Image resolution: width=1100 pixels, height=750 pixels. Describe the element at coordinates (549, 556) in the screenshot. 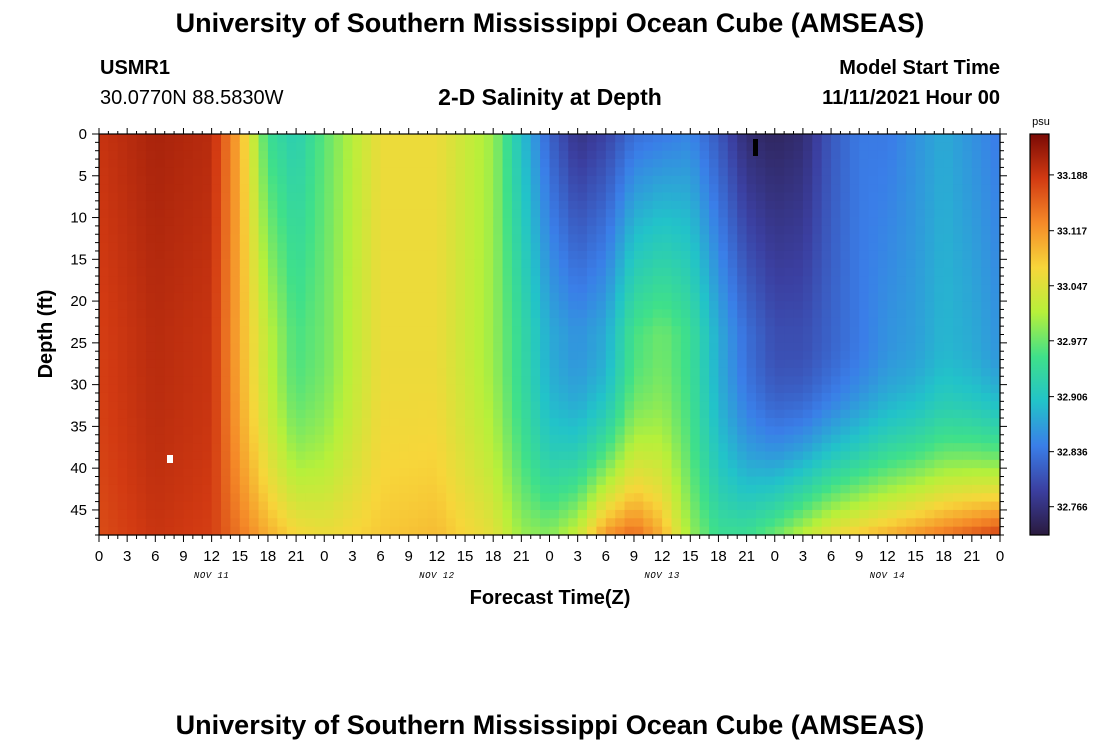

I see `x-tick-label: 0` at that location.